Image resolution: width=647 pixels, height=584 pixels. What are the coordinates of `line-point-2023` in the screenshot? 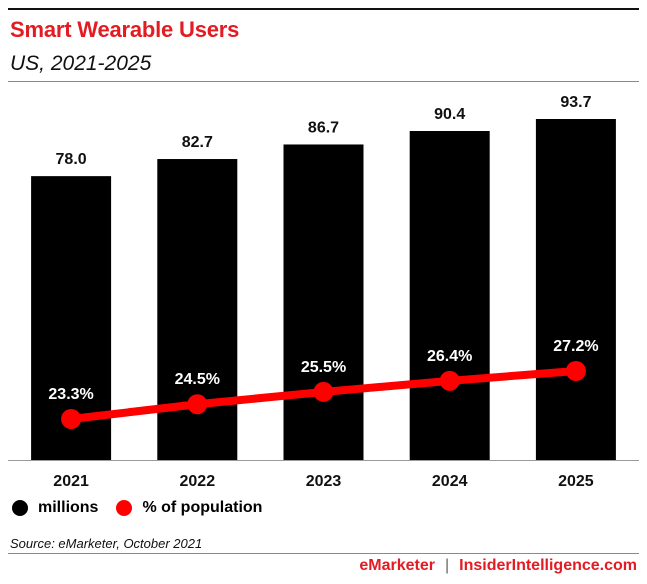 It's located at (323, 391).